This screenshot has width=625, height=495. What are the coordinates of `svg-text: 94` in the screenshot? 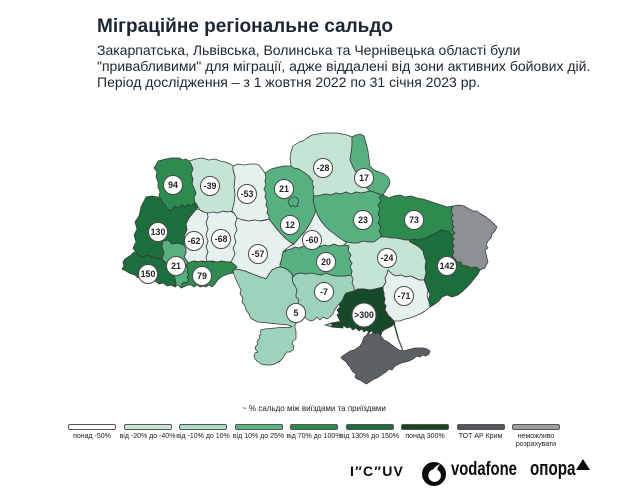 It's located at (173, 185).